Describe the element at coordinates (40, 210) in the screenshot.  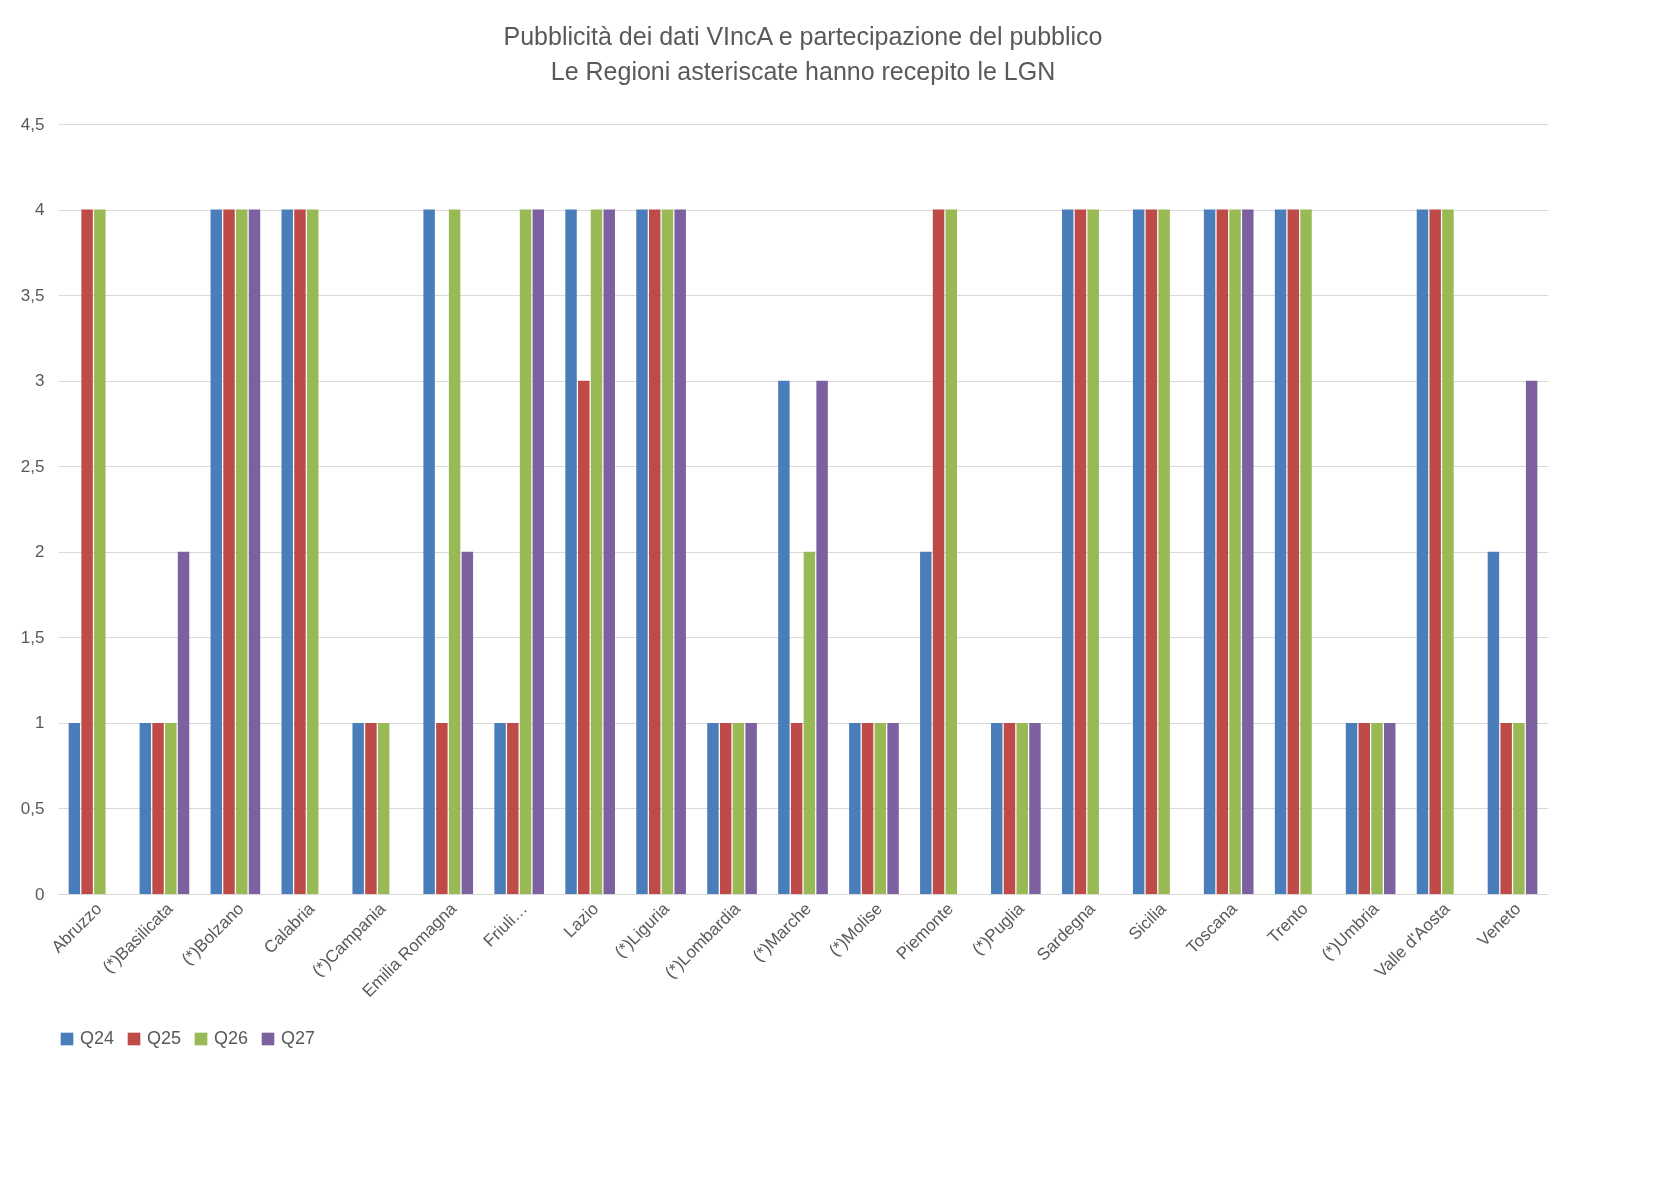
I see `y-tick-label: 4` at that location.